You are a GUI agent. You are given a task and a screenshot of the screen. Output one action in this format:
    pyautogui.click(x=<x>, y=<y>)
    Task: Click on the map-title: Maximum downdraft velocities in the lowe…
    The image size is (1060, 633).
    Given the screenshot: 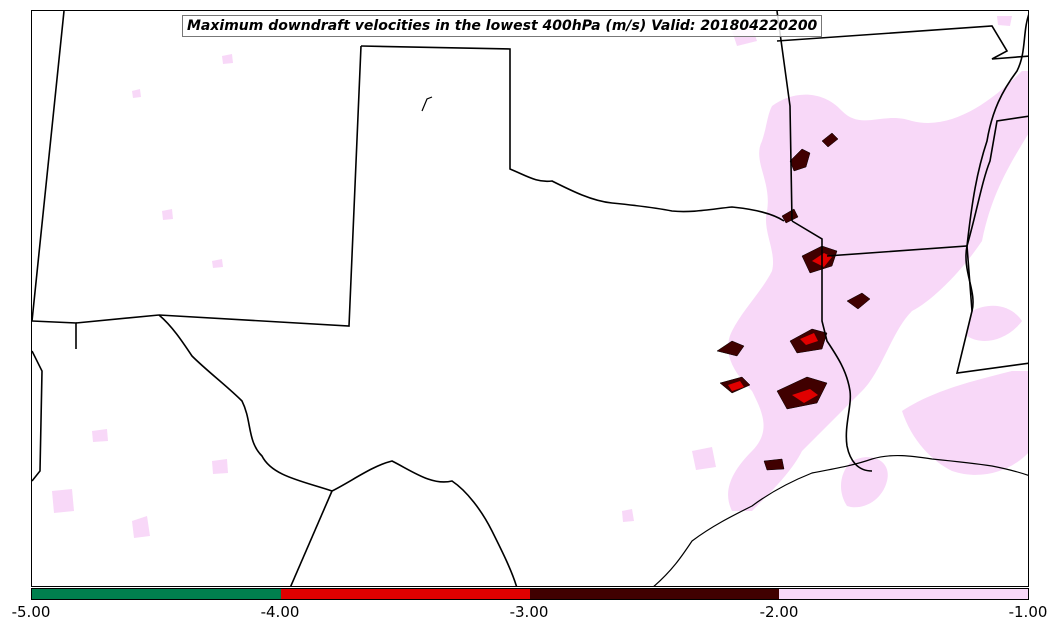 What is the action you would take?
    pyautogui.click(x=502, y=26)
    